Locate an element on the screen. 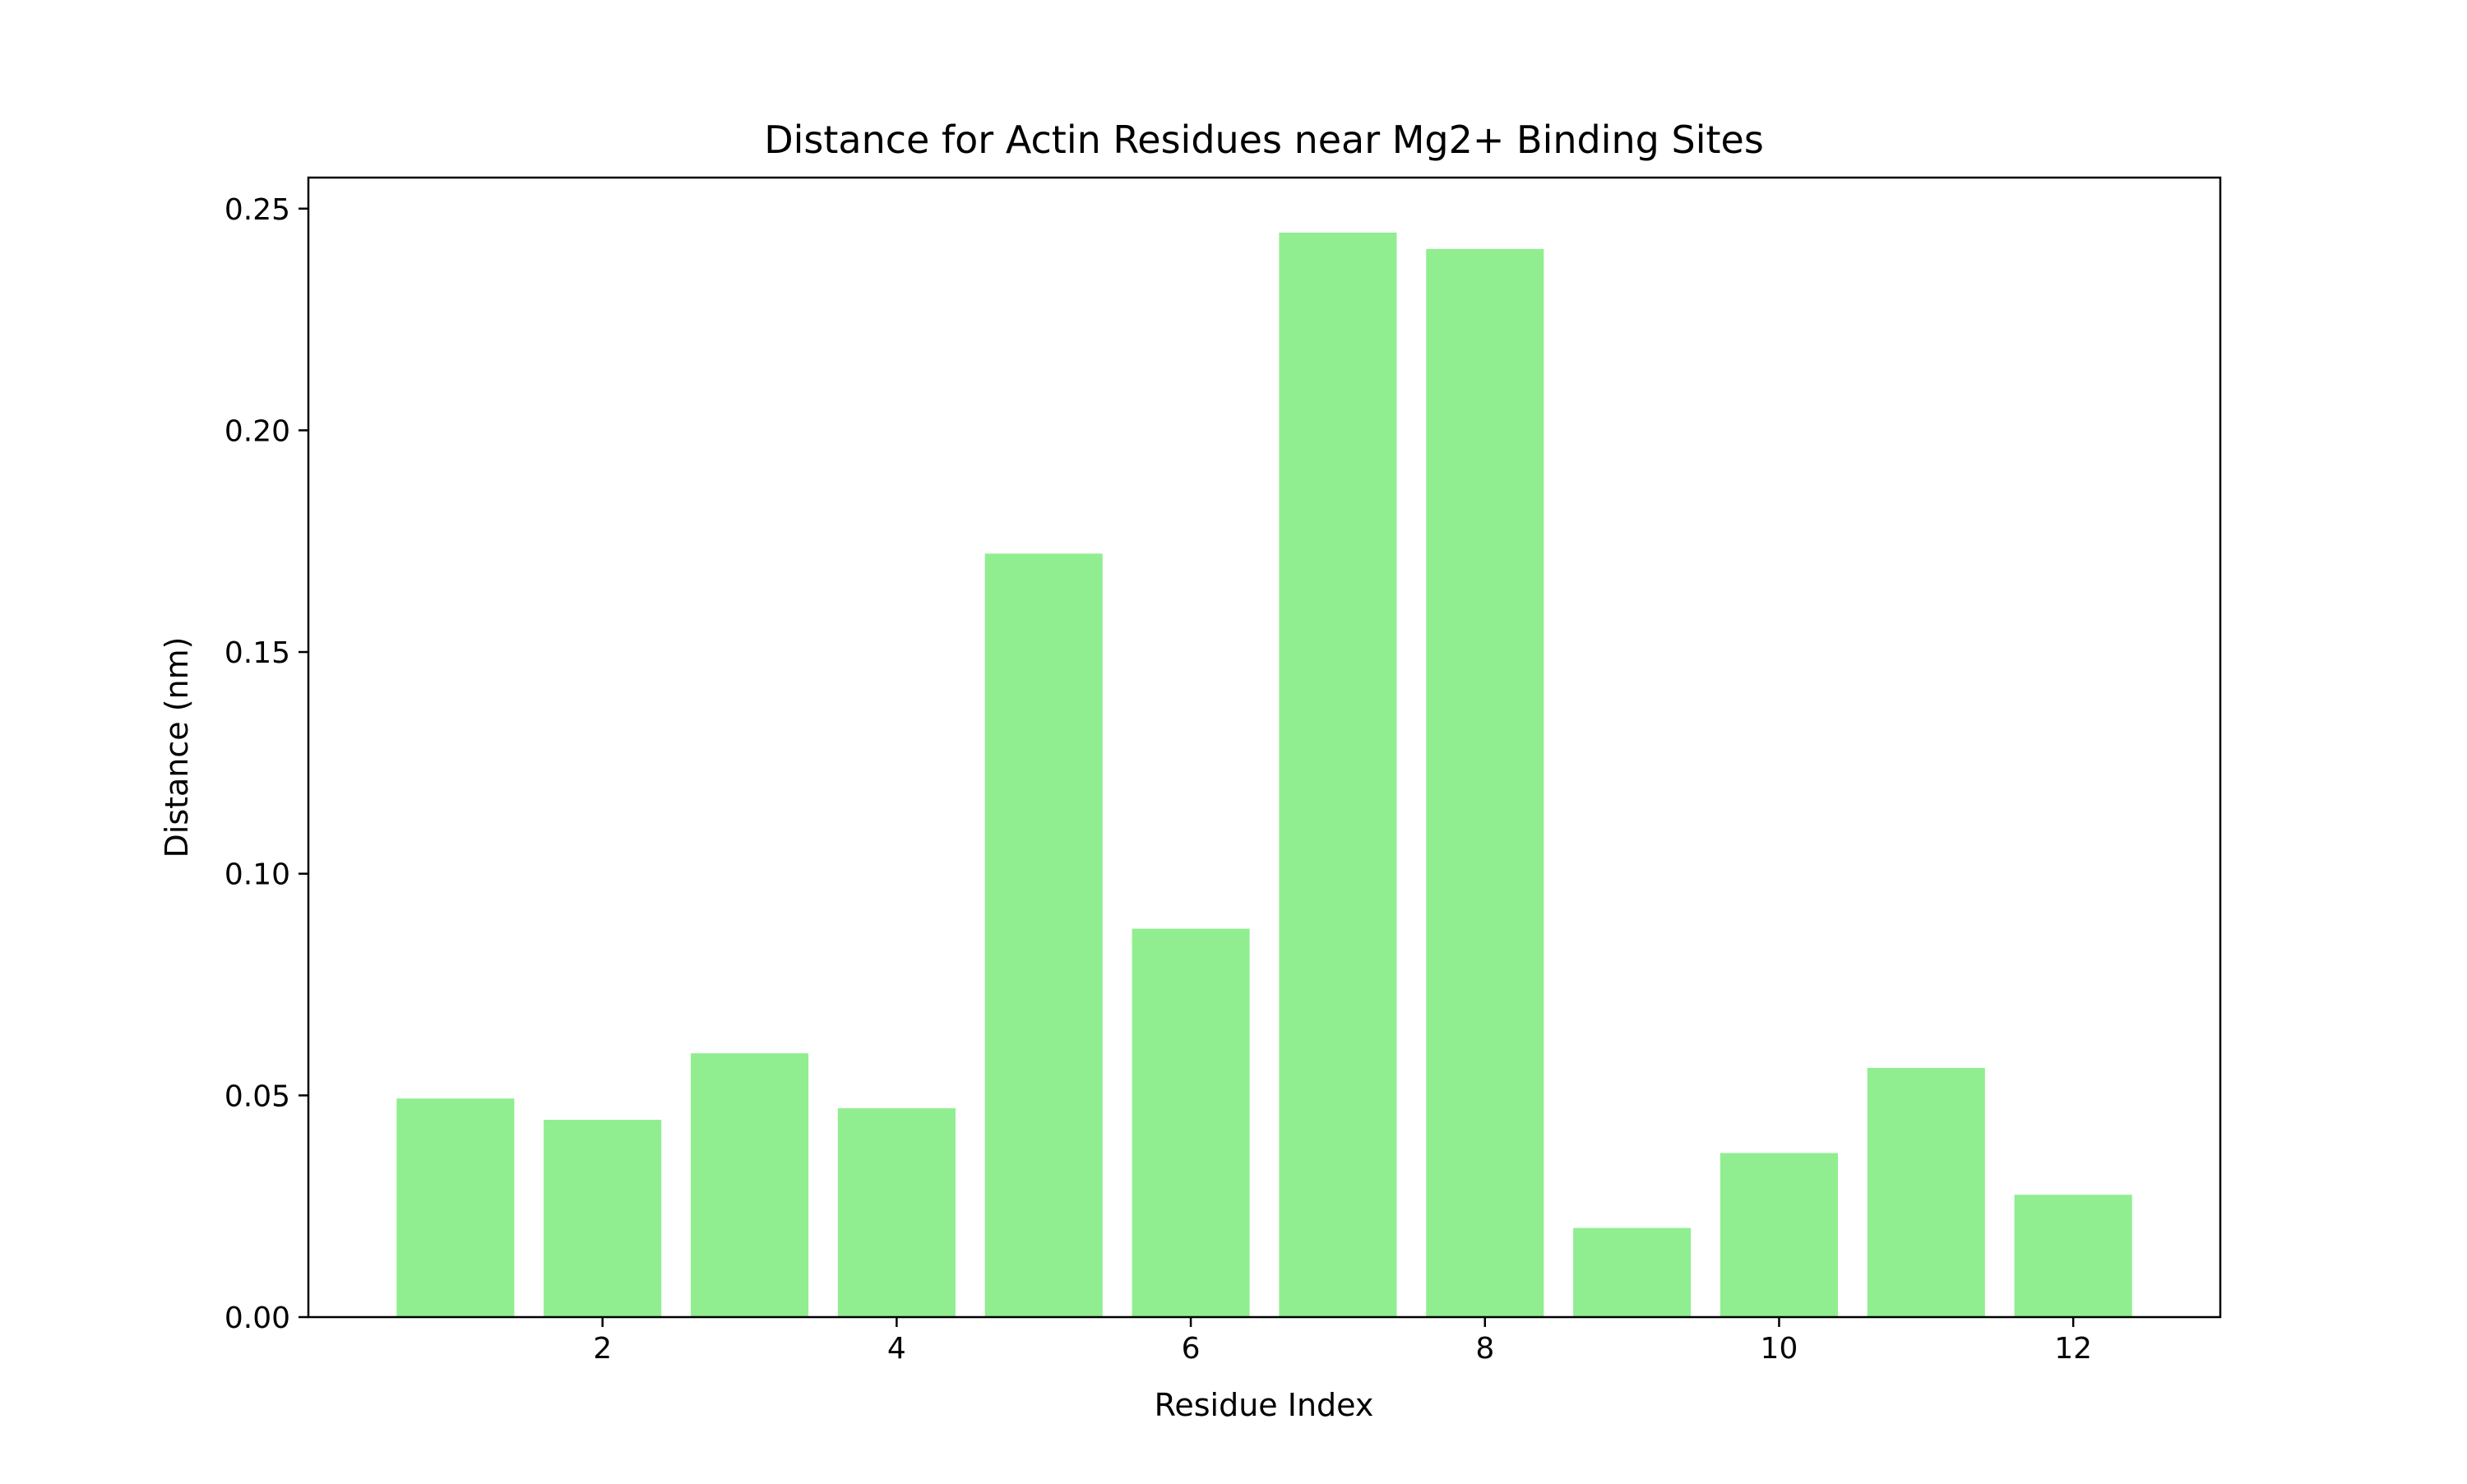  y-tick-label: 0.05 is located at coordinates (257, 1096).